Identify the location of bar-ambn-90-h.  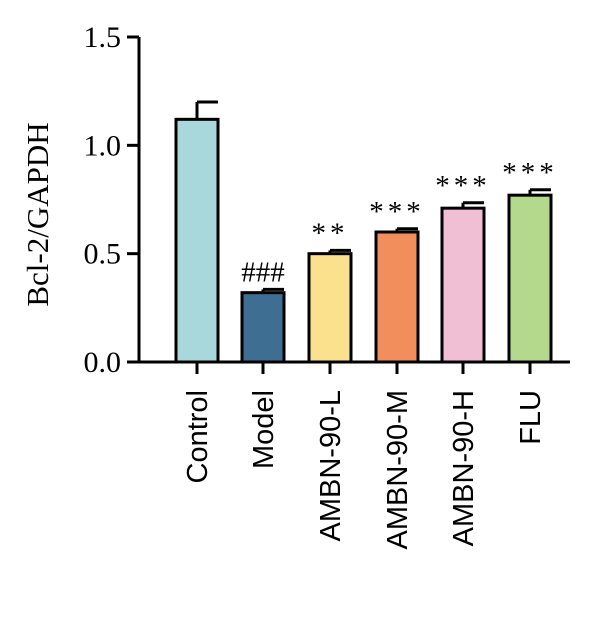
(463, 285).